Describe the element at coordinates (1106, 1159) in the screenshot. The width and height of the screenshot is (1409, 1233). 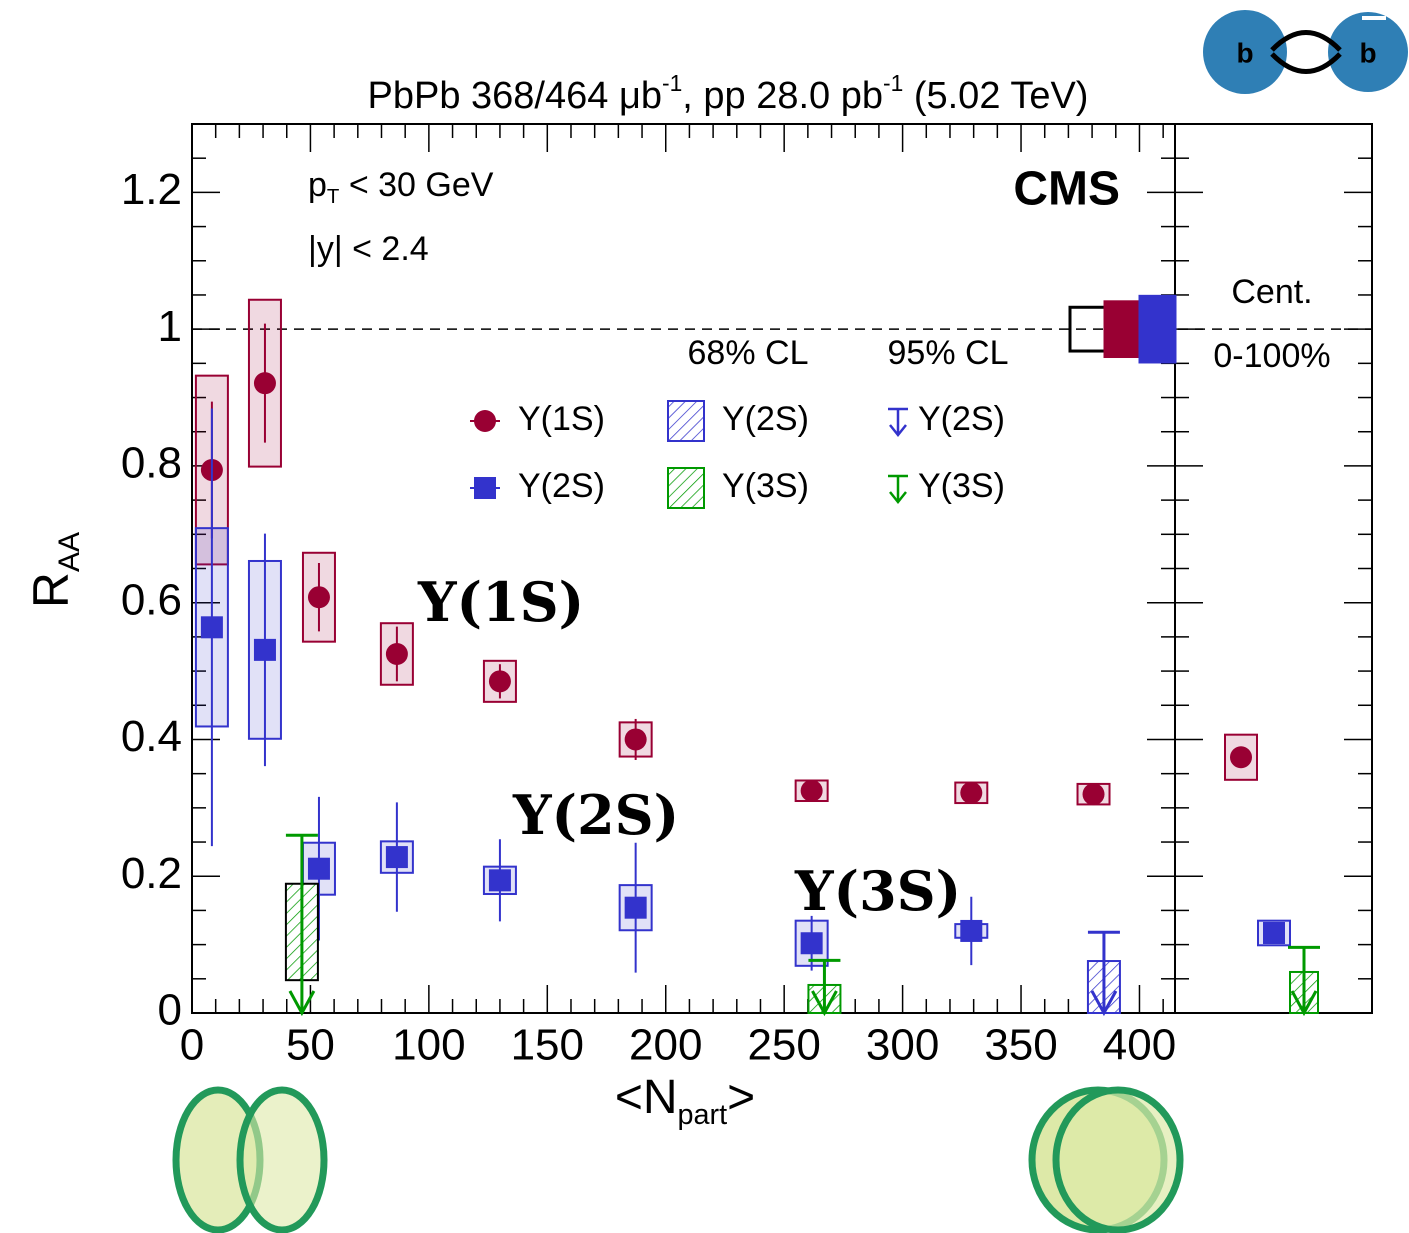
I see `central-icon` at that location.